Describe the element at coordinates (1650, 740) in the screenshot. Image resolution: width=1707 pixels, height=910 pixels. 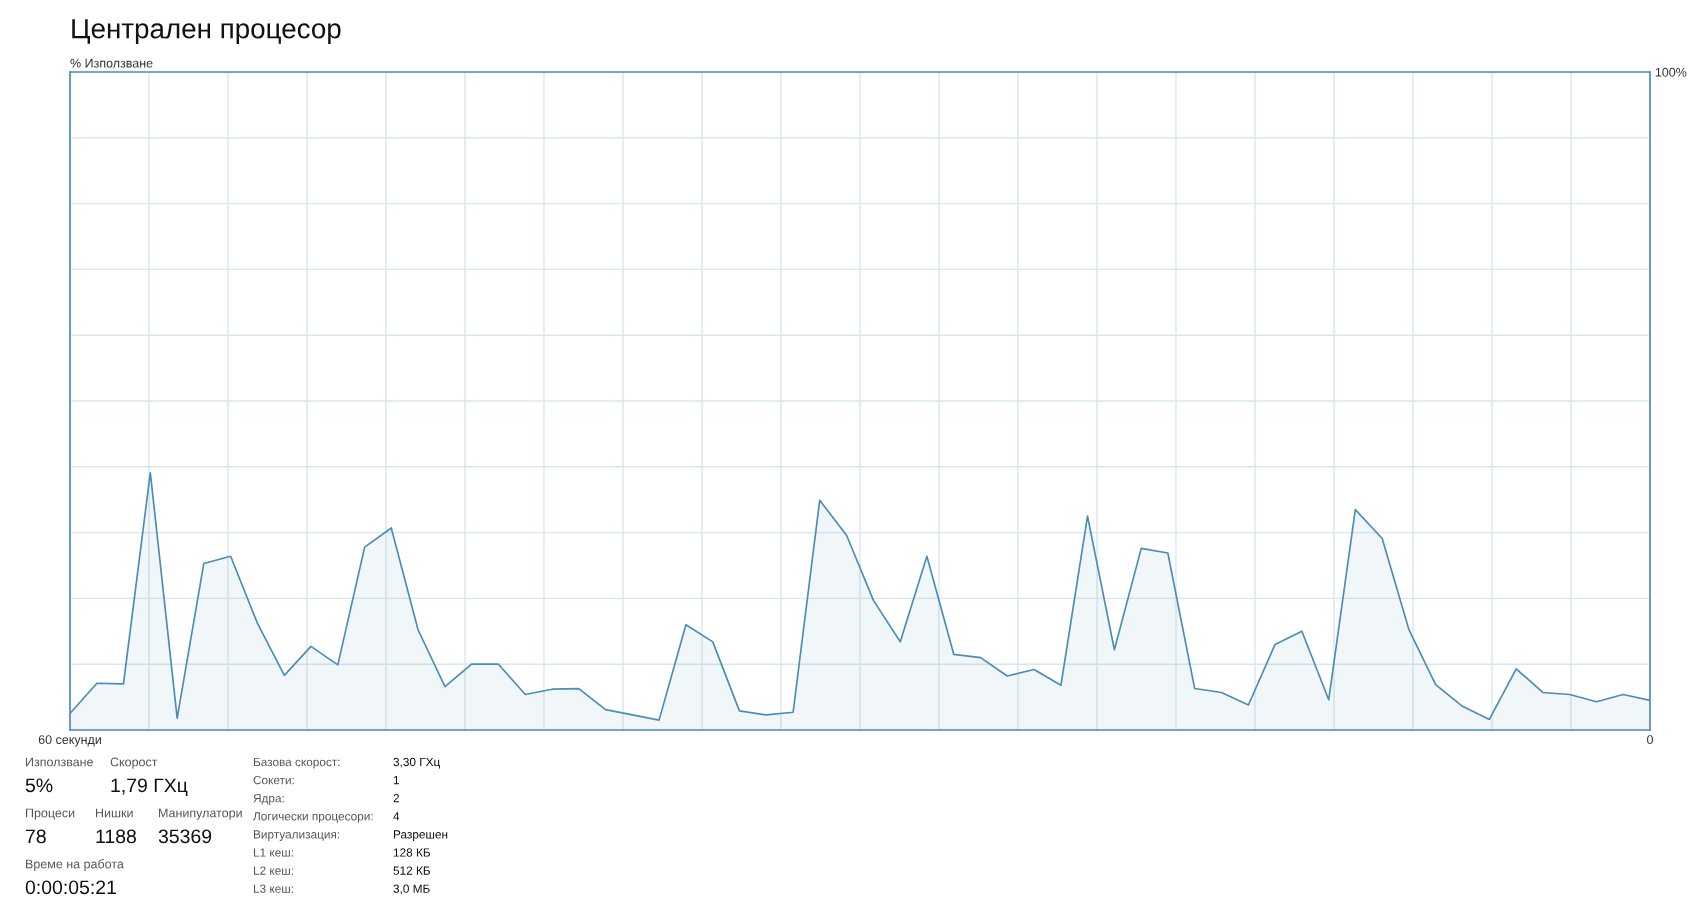
I see `x-tick-label: 0` at that location.